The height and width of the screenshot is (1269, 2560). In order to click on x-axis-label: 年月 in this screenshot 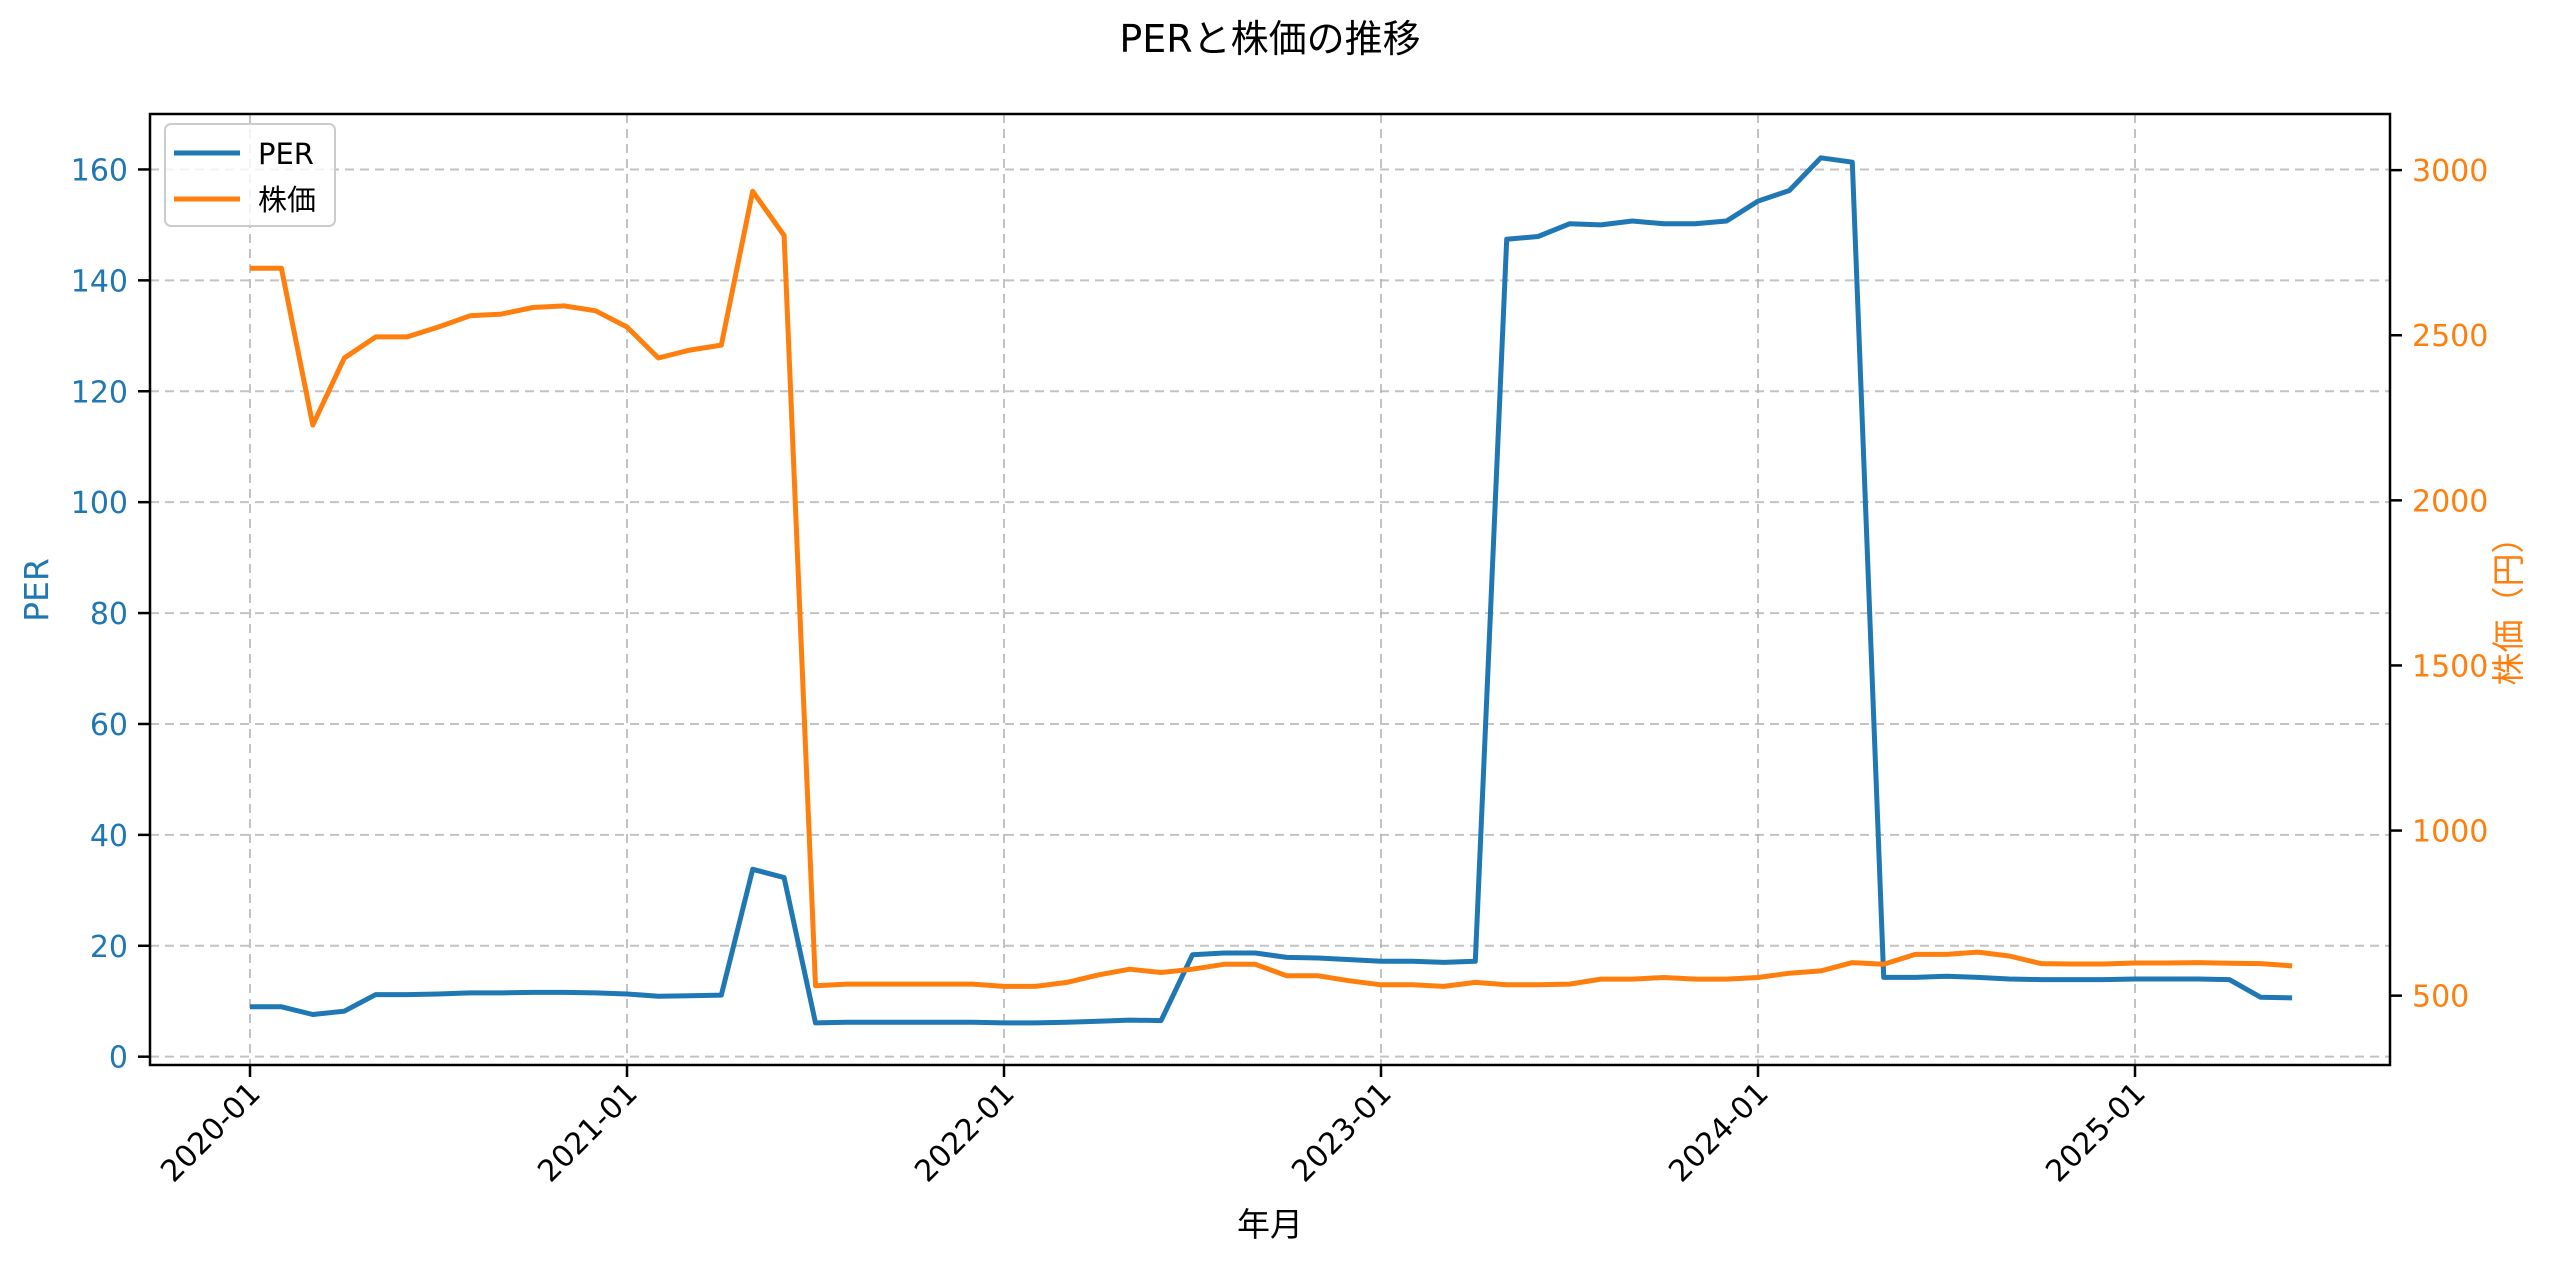, I will do `click(1270, 1224)`.